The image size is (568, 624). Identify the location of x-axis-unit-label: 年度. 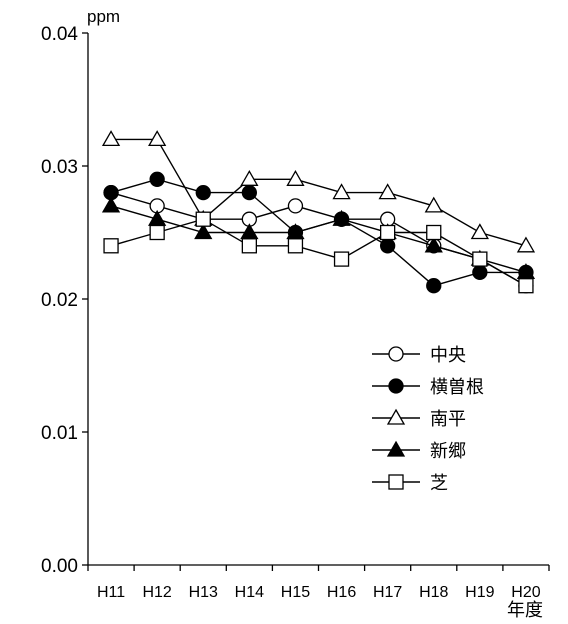
(525, 610).